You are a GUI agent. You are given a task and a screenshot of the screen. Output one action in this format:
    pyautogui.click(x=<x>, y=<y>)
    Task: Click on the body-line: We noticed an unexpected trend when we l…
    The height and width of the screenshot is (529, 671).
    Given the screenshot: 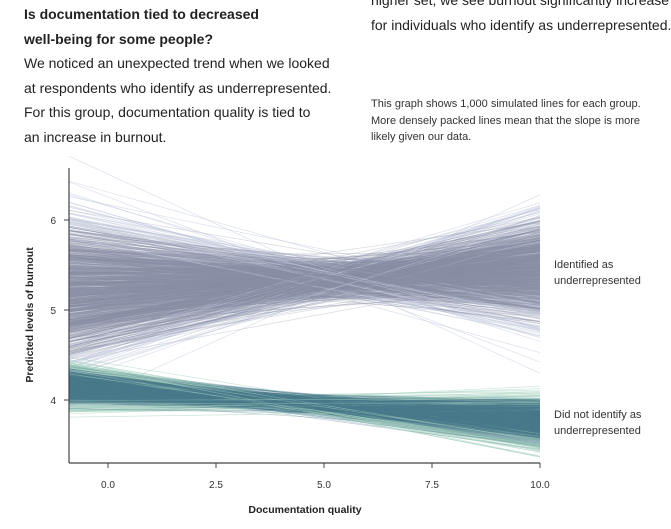 What is the action you would take?
    pyautogui.click(x=177, y=63)
    